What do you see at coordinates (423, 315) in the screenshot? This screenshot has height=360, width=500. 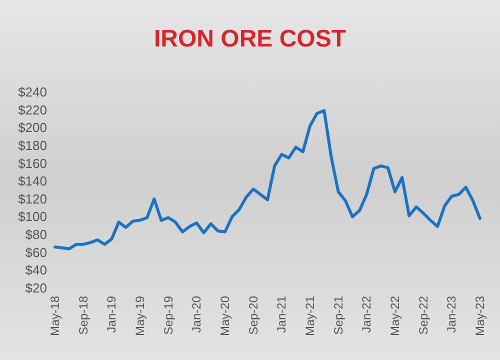 I see `x-tick-label: Sep-22` at bounding box center [423, 315].